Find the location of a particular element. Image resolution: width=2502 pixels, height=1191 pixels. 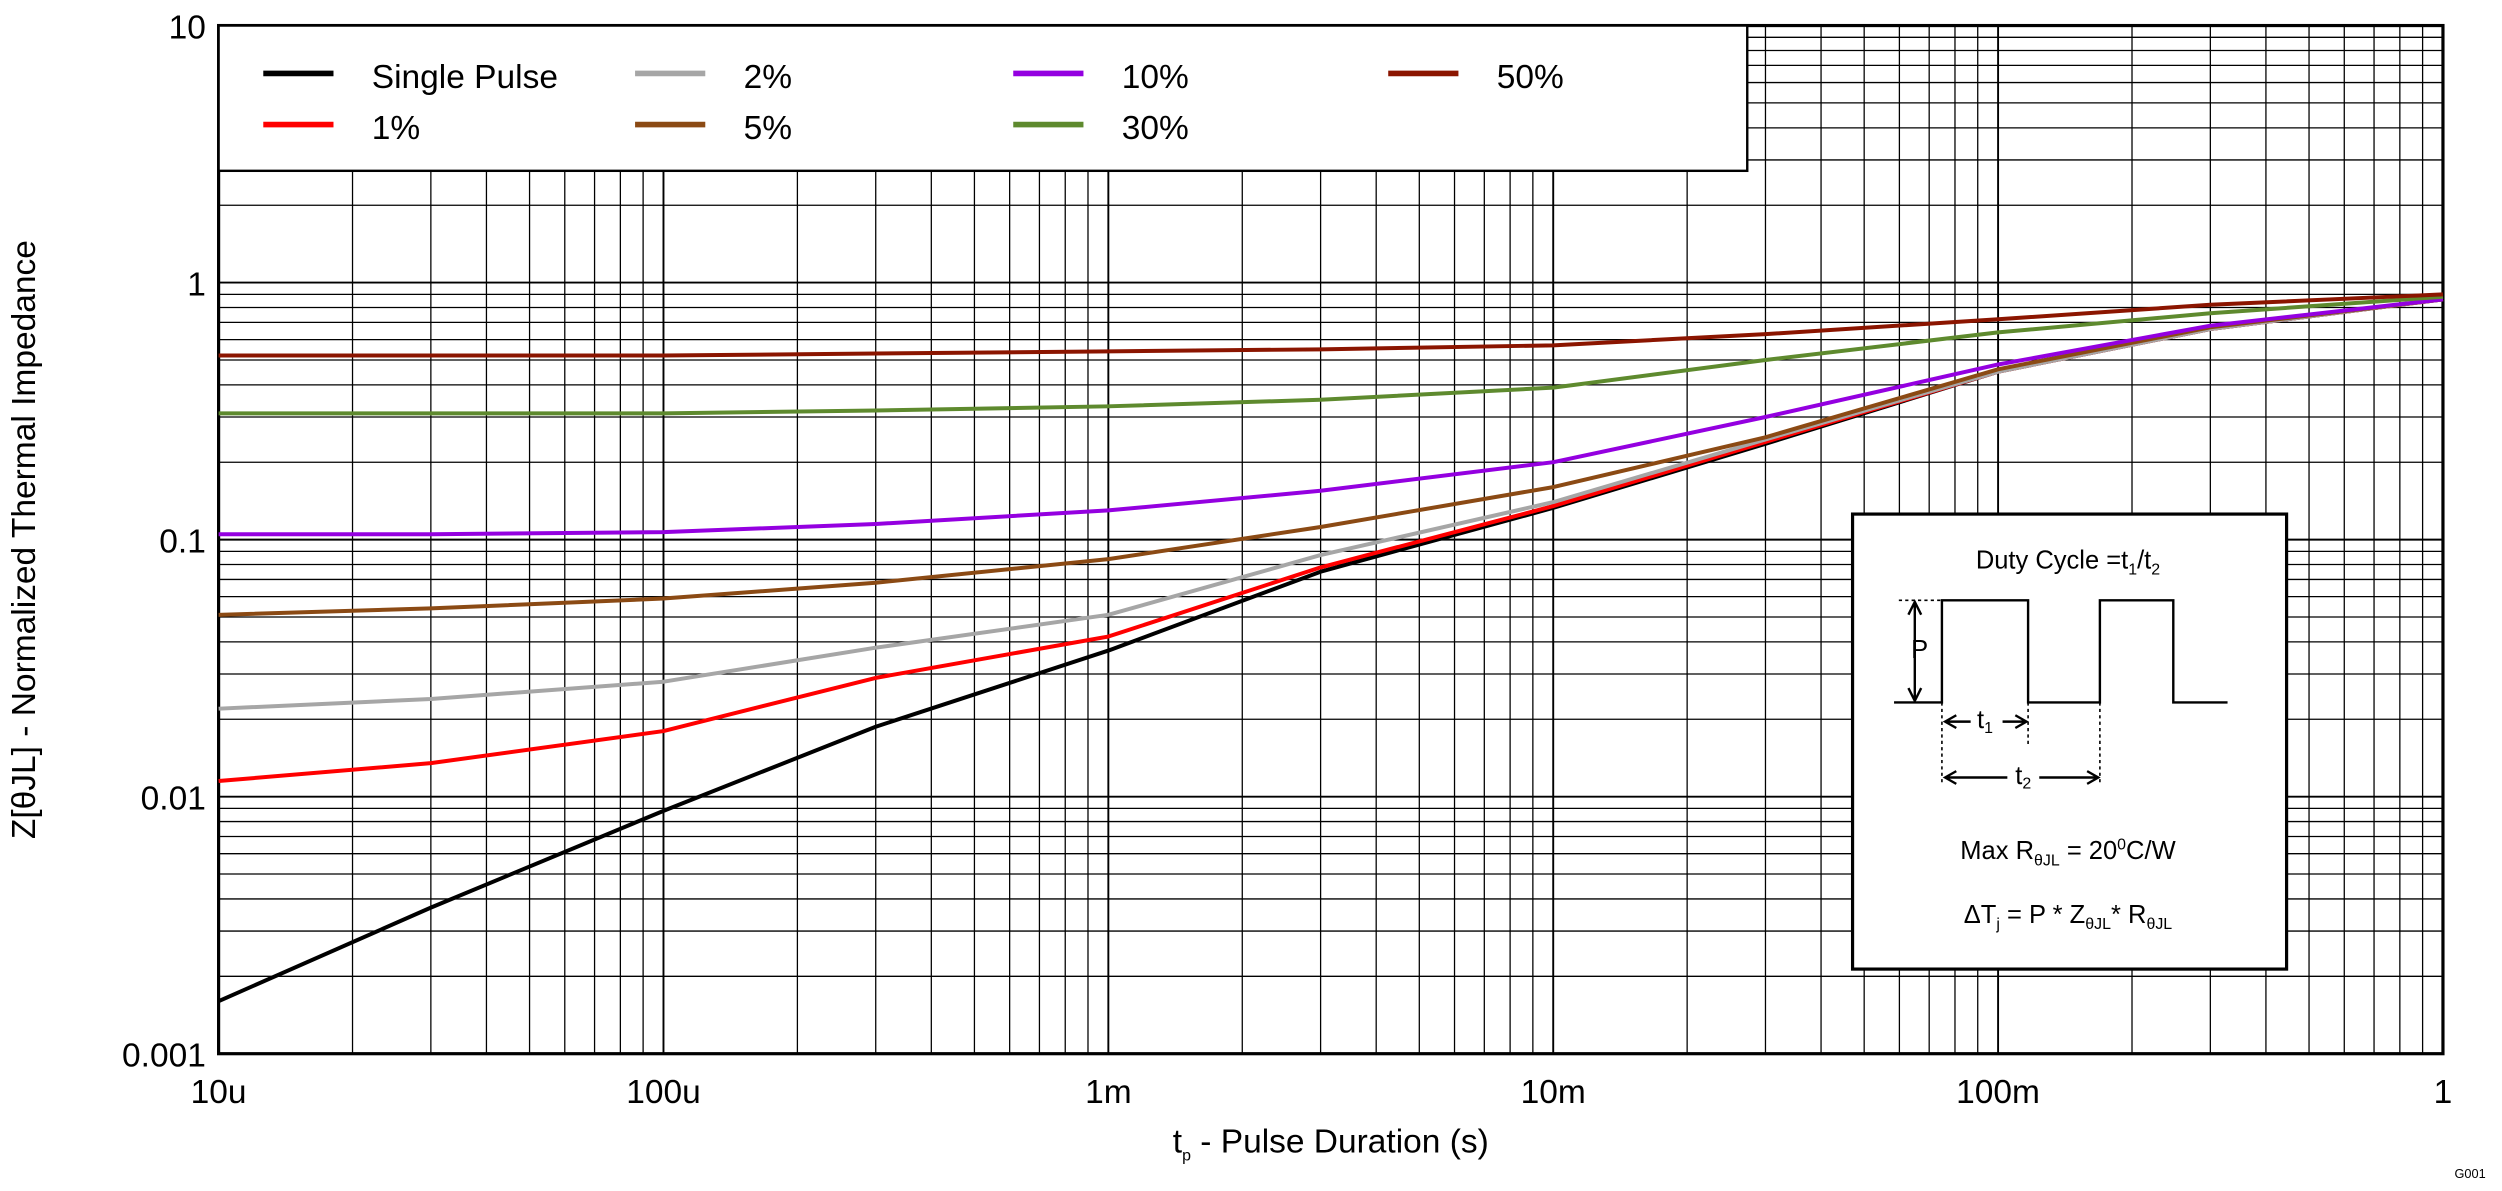

t2-arrow is located at coordinates (2021, 777).